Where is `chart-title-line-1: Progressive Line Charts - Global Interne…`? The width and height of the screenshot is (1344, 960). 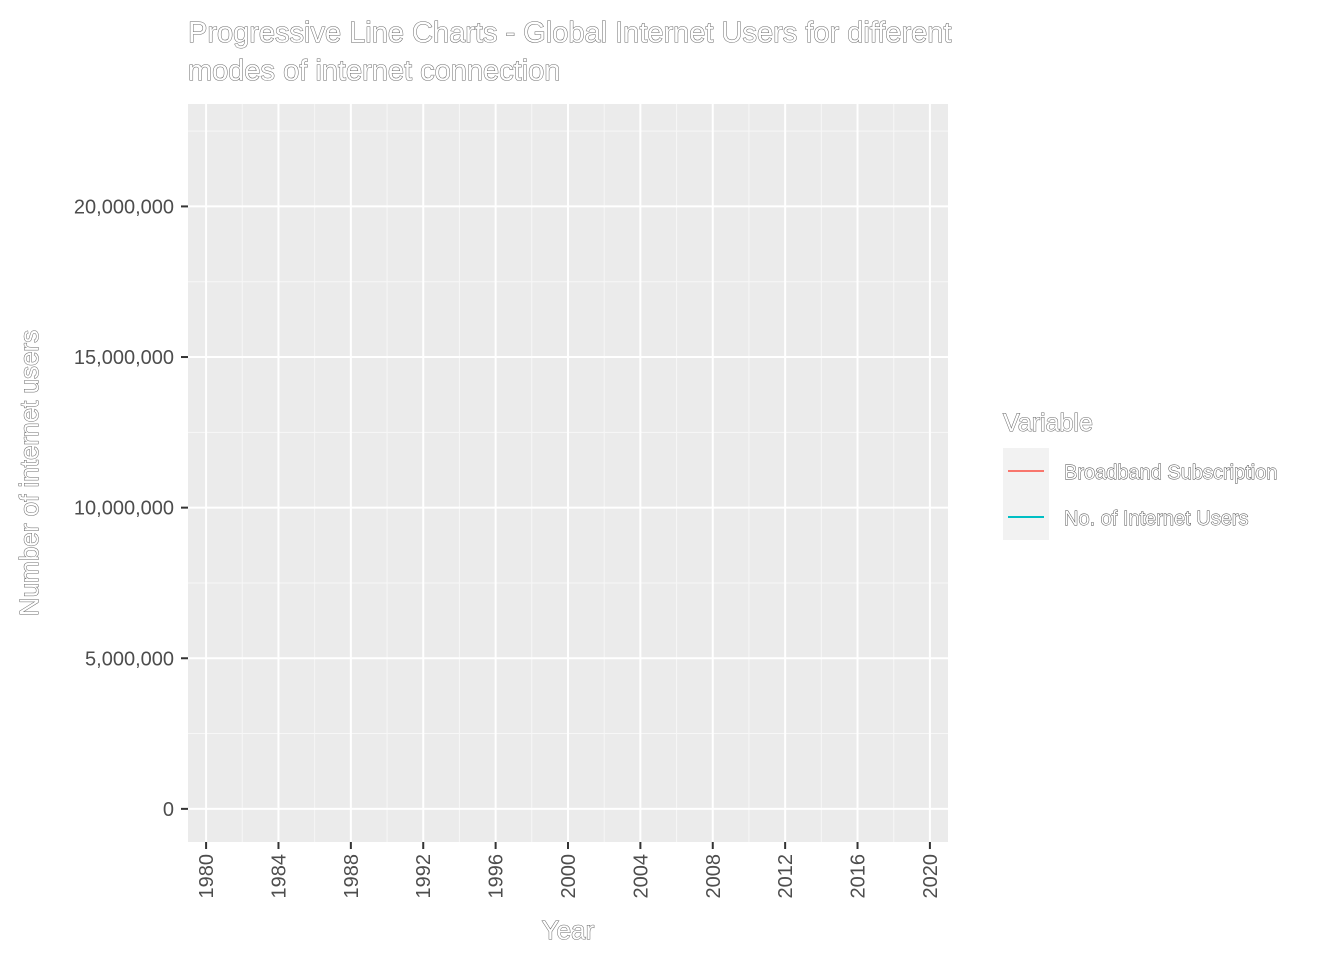
chart-title-line-1: Progressive Line Charts - Global Interne… is located at coordinates (569, 33).